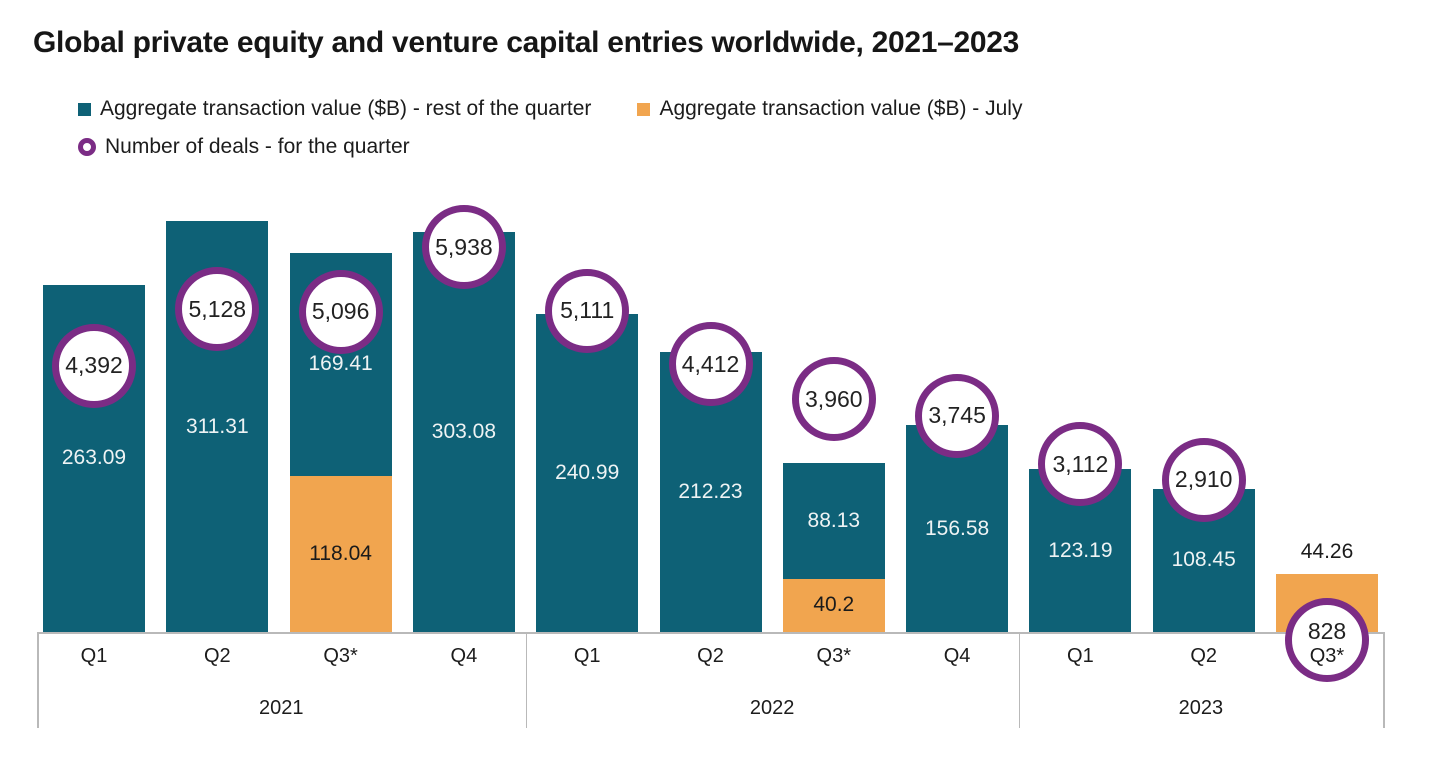 Image resolution: width=1439 pixels, height=757 pixels. I want to click on orange-square-icon, so click(644, 109).